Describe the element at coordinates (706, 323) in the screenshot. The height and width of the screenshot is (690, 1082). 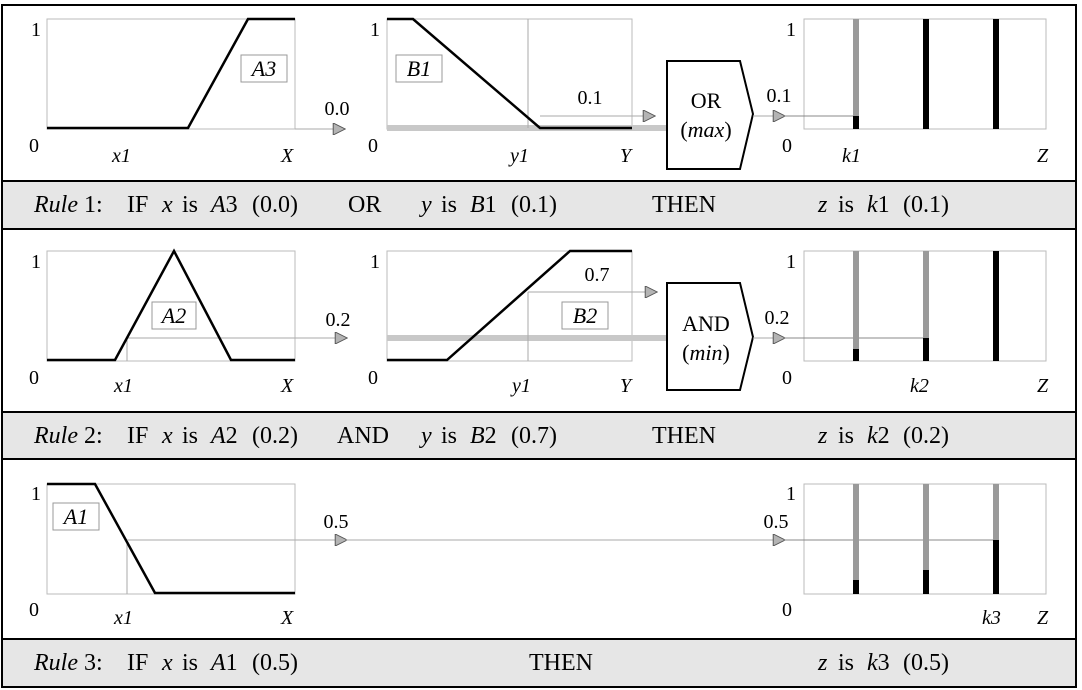
I see `and-label: AND` at that location.